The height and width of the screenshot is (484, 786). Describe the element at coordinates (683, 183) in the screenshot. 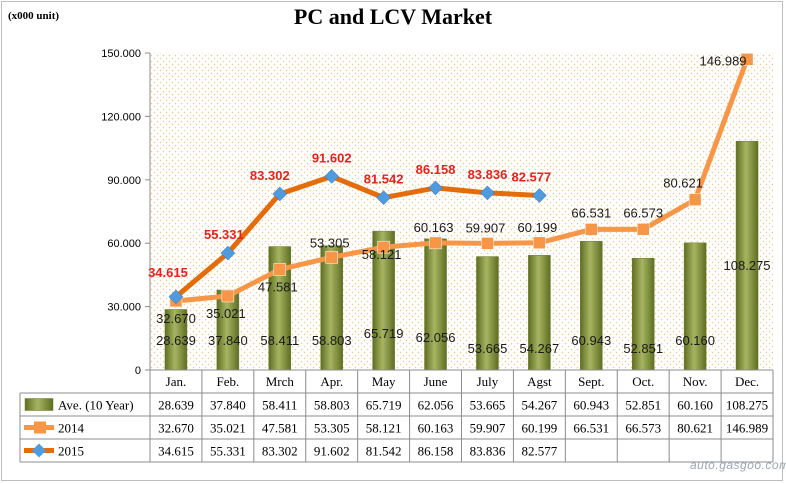

I see `data-label-2014: 80.621` at that location.